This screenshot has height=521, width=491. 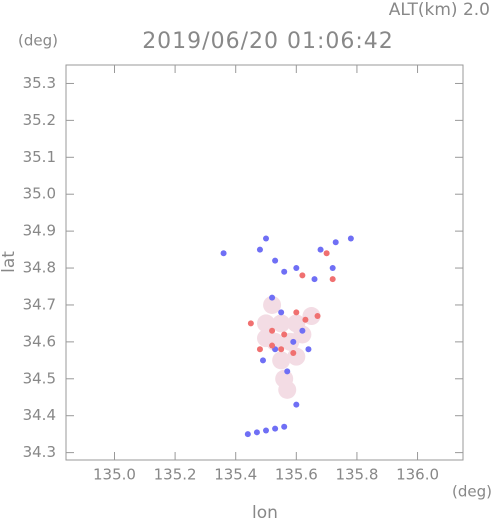 I want to click on y-unit: (deg), so click(x=38, y=41).